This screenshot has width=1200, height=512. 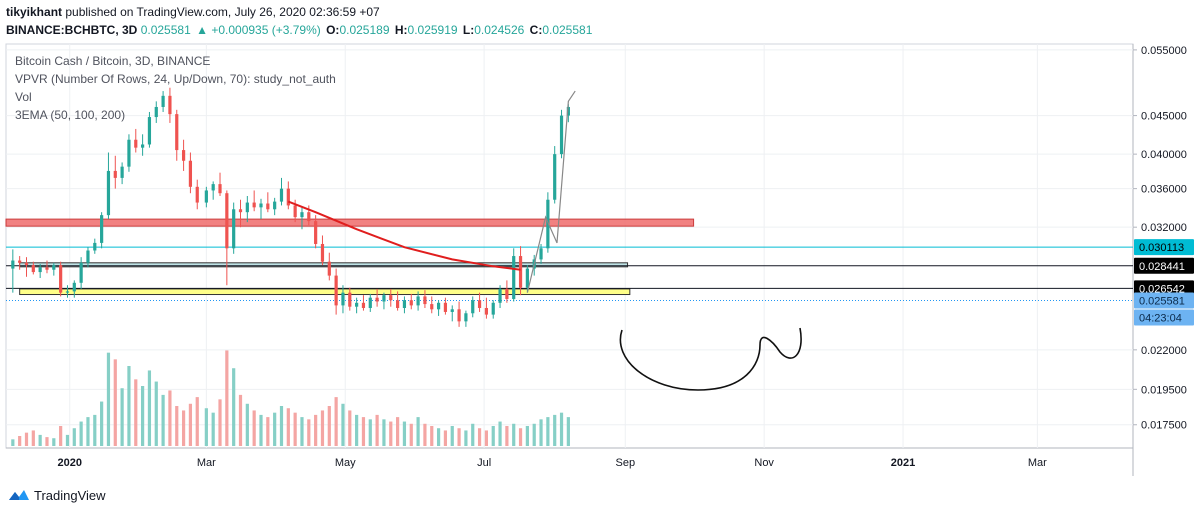 I want to click on legend-title: Bitcoin Cash / Bitcoin, 3D, BINANCE, so click(x=113, y=61).